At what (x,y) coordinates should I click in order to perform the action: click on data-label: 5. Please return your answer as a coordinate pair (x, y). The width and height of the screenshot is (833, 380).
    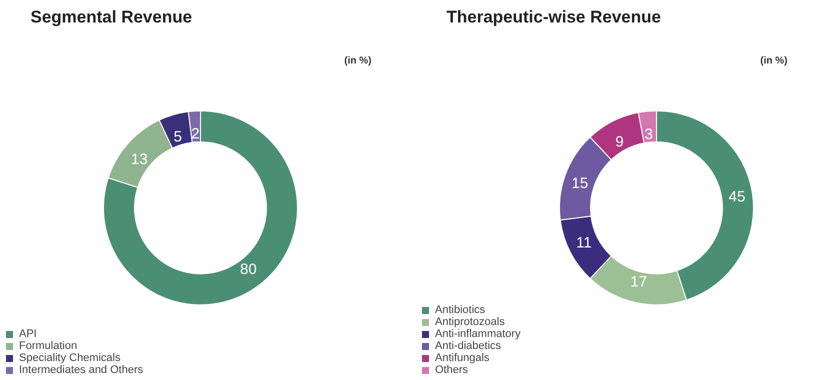
    Looking at the image, I should click on (178, 137).